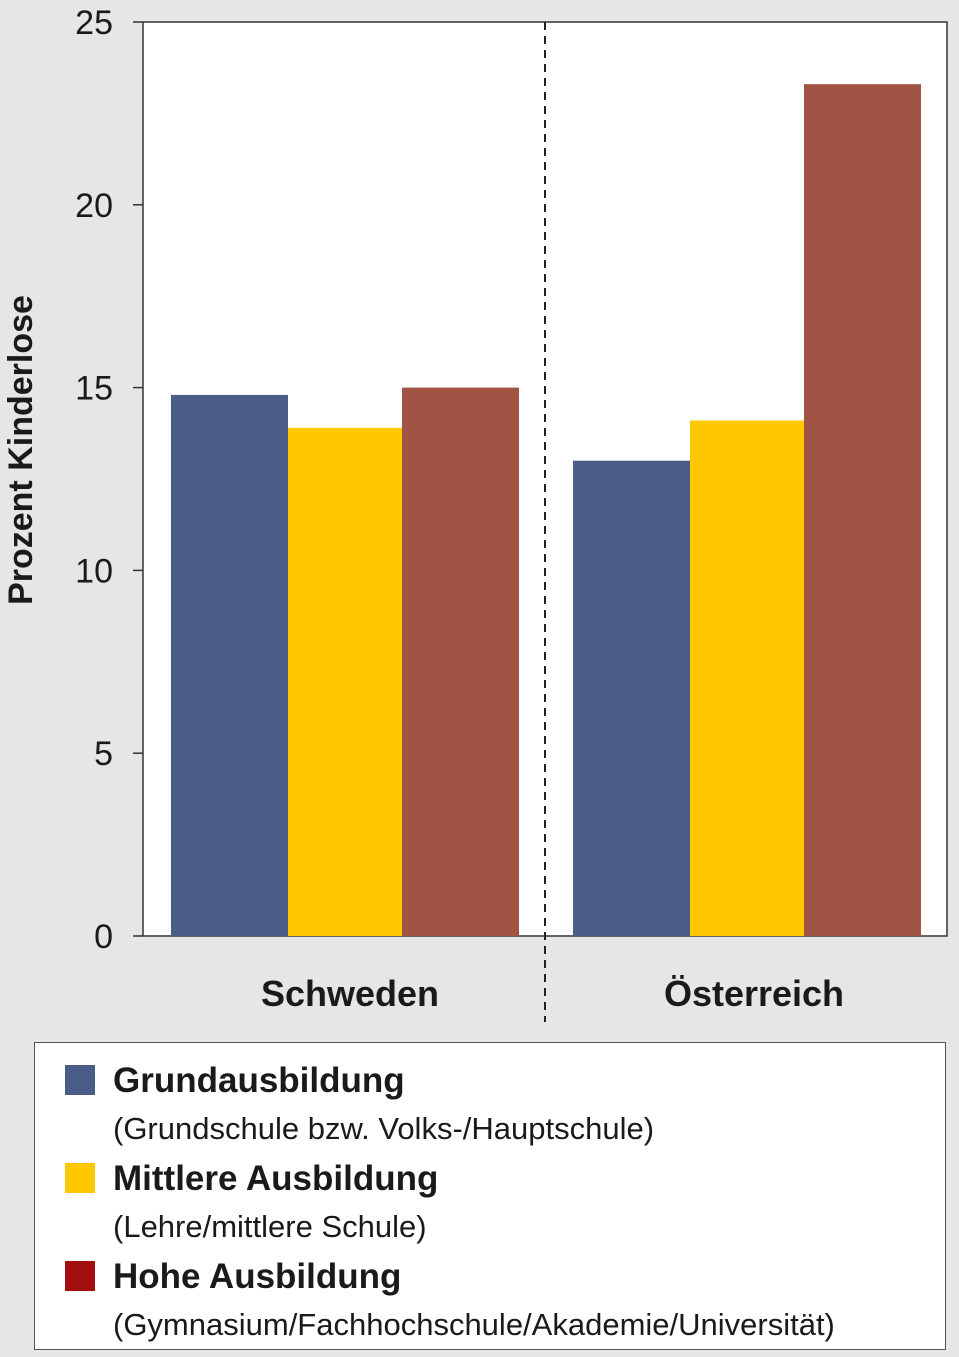 This screenshot has width=959, height=1357. I want to click on legend-label: Grundausbildung, so click(259, 1080).